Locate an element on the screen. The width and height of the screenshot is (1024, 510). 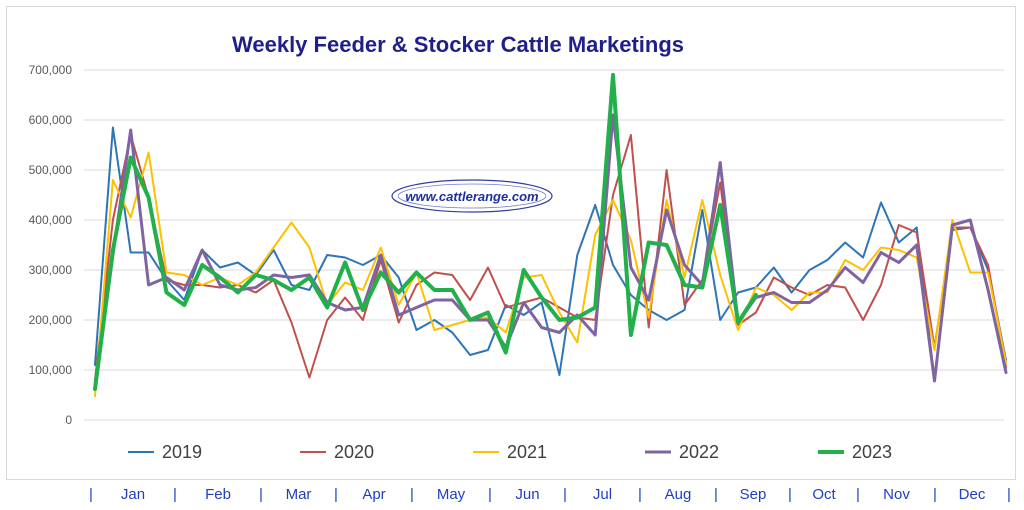
legend-label-2019: 2019 is located at coordinates (182, 452).